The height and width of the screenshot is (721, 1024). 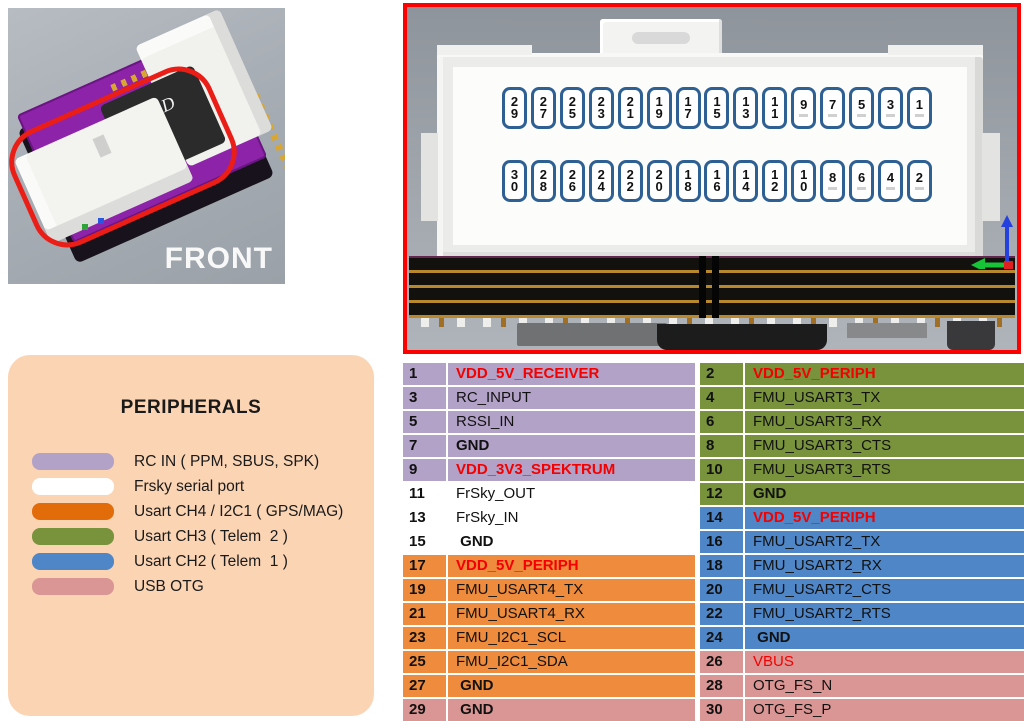 What do you see at coordinates (424, 542) in the screenshot?
I see `pin-number: 15` at bounding box center [424, 542].